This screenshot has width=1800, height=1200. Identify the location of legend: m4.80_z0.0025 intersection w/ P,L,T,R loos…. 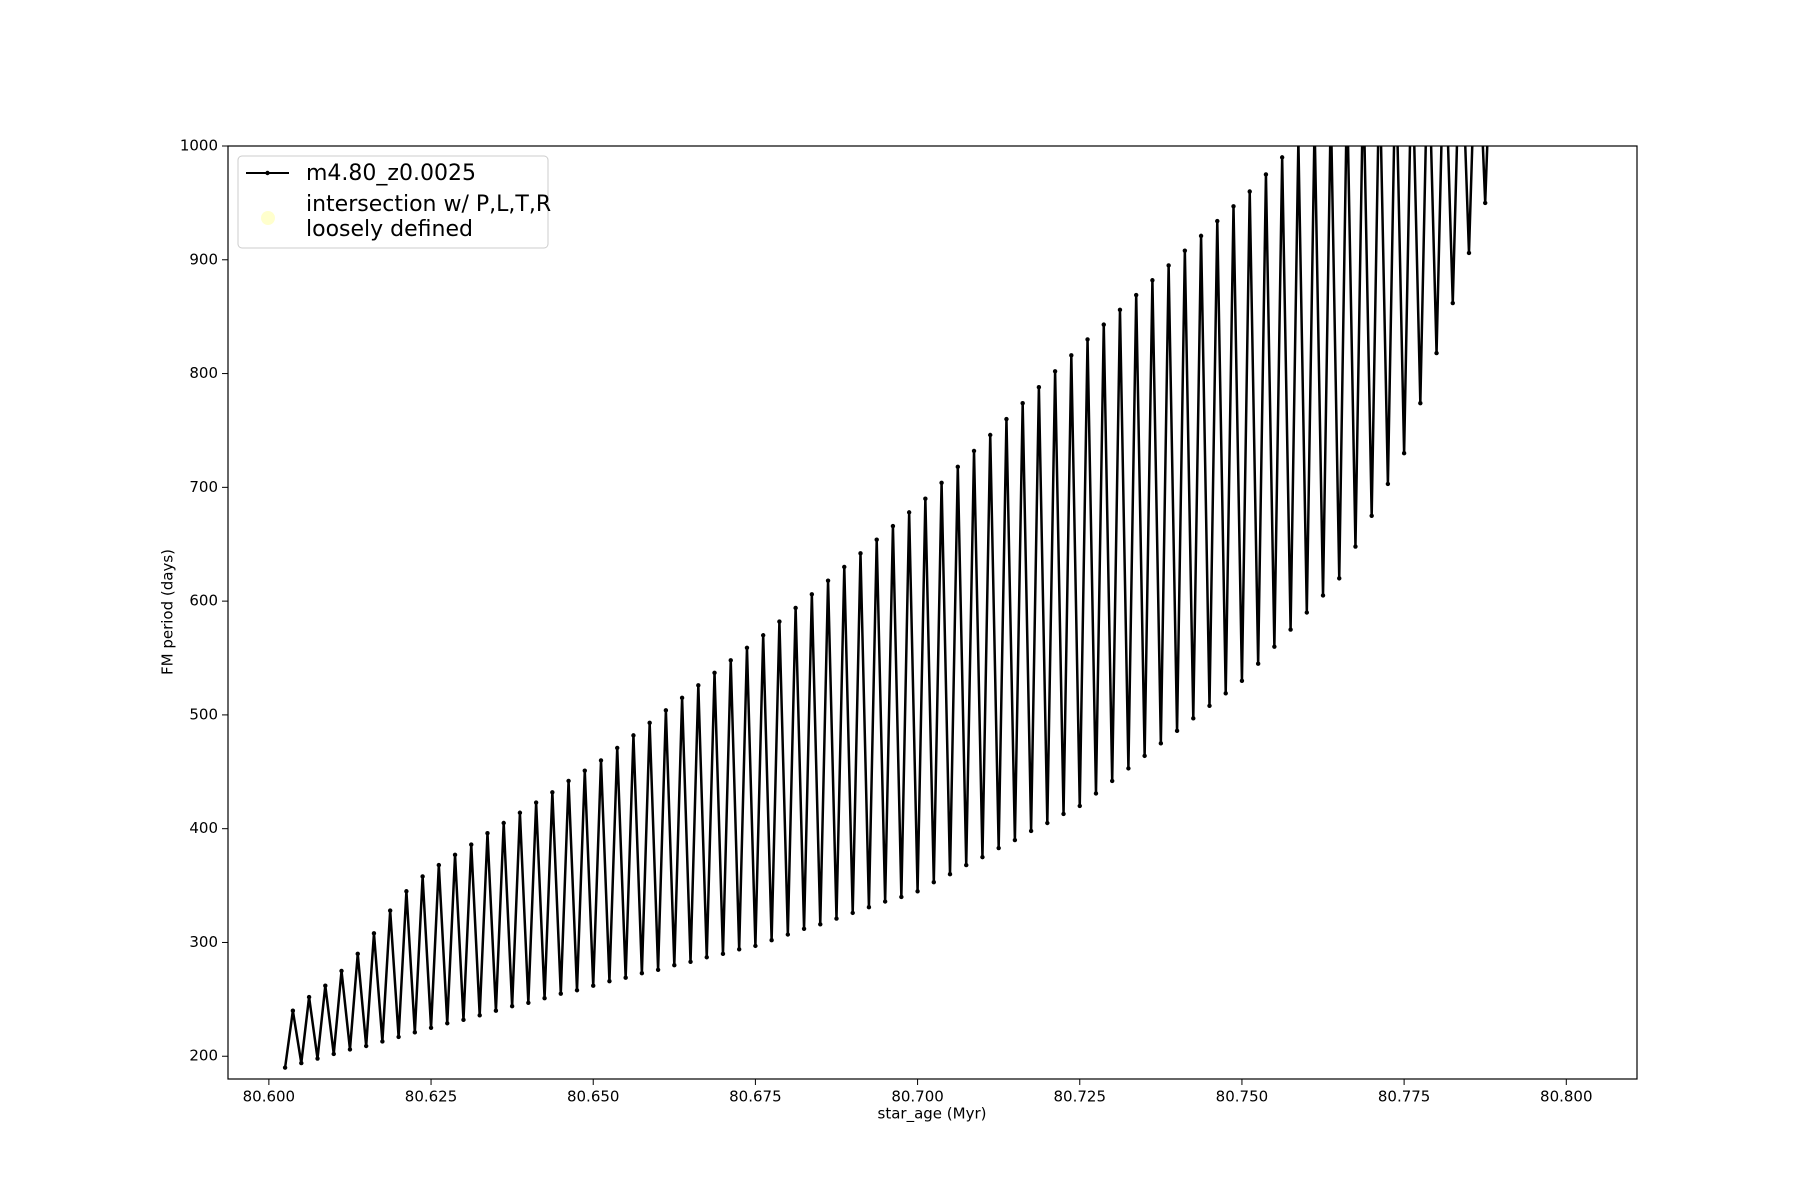
(394, 202).